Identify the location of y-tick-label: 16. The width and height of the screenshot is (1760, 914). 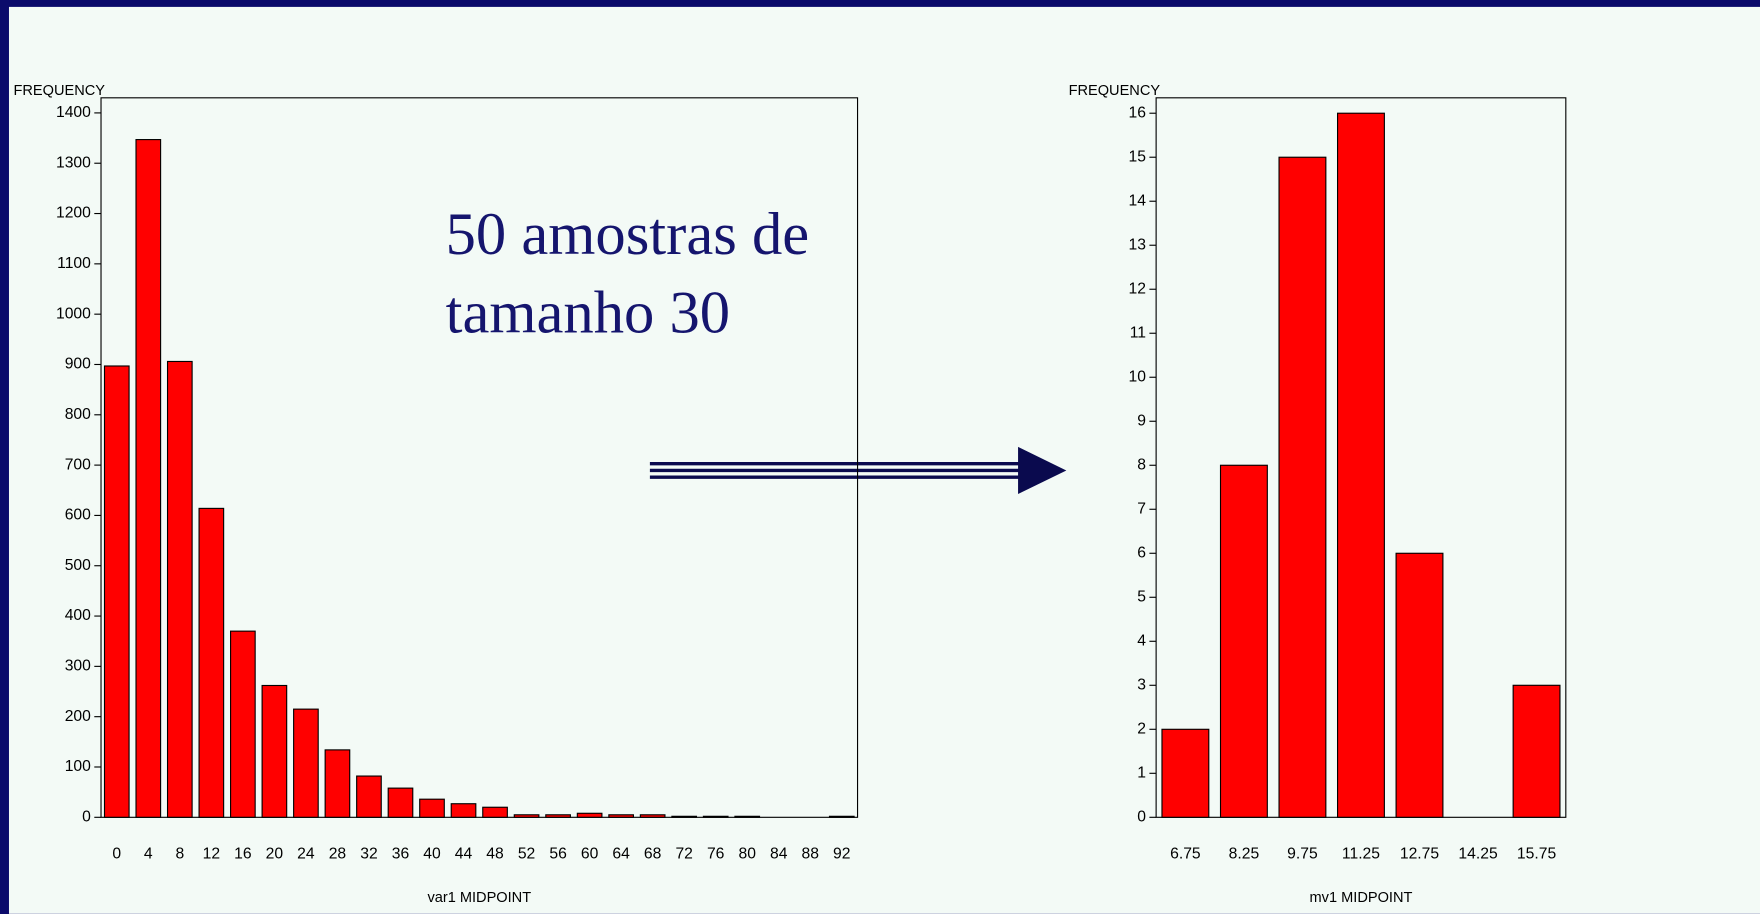
(1138, 112).